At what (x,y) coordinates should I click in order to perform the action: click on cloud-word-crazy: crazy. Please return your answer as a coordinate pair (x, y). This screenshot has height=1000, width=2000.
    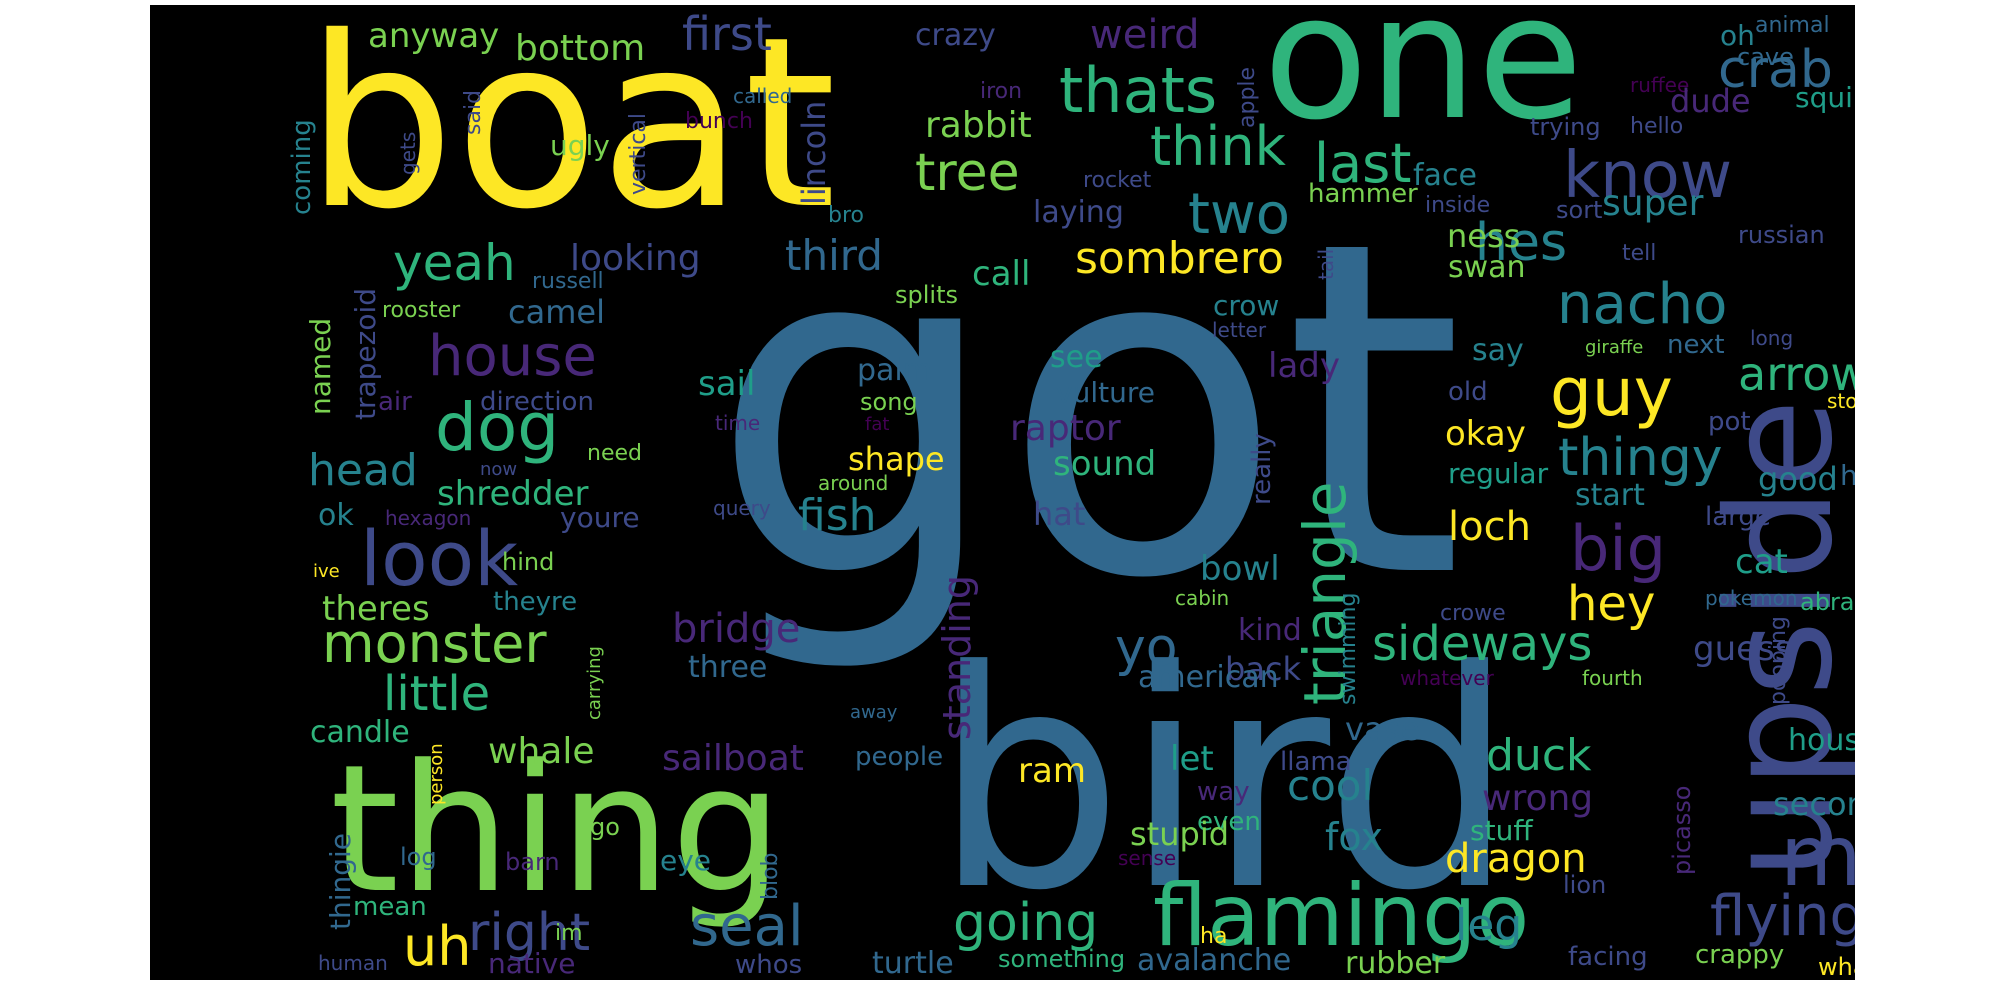
    Looking at the image, I should click on (955, 35).